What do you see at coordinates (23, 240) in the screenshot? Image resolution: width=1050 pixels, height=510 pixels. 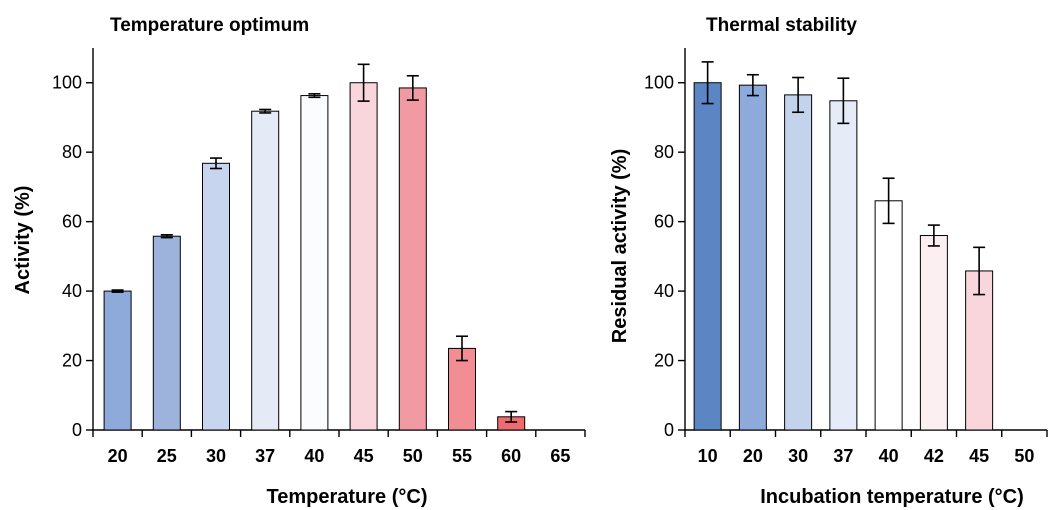 I see `y-axis-label: Activity (%)` at bounding box center [23, 240].